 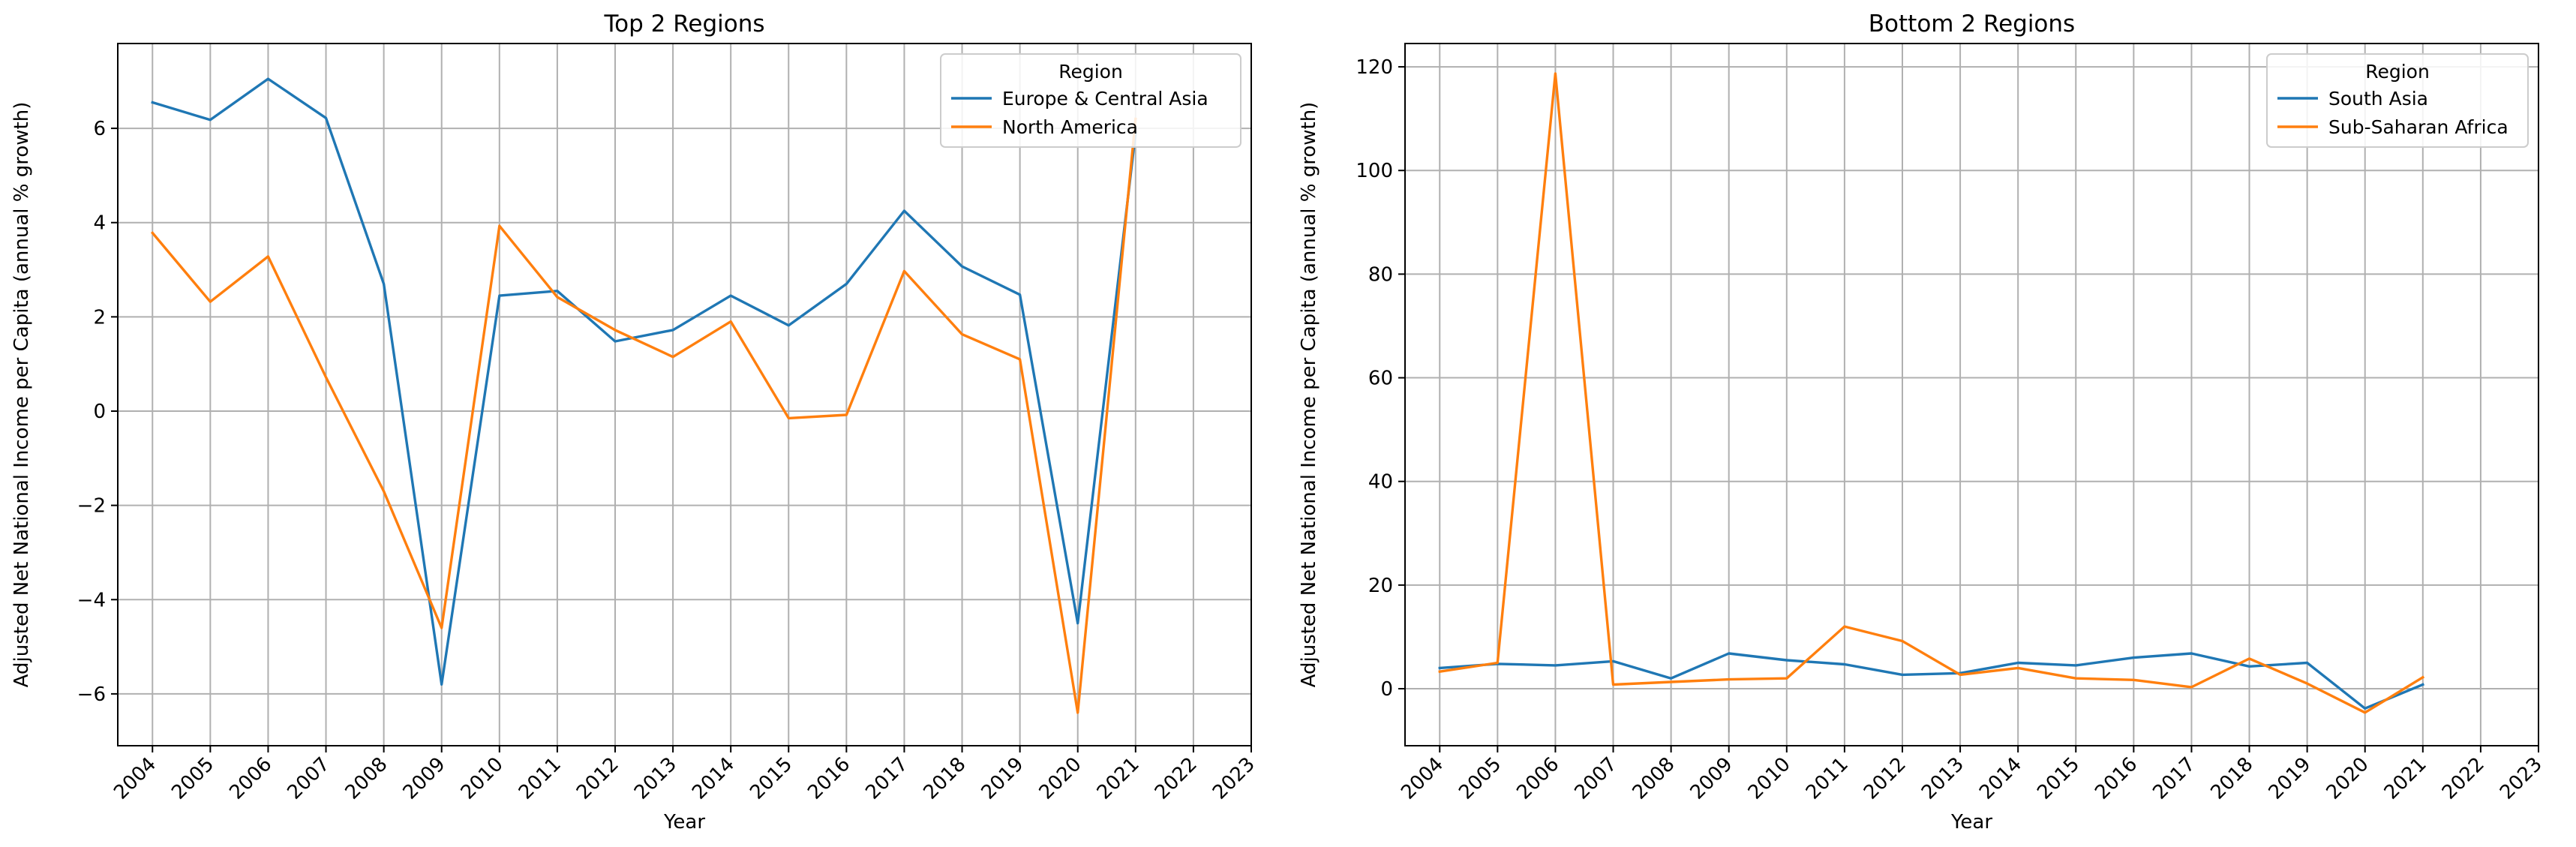 I want to click on legend: Region Europe & Central Asia North America, so click(x=1090, y=100).